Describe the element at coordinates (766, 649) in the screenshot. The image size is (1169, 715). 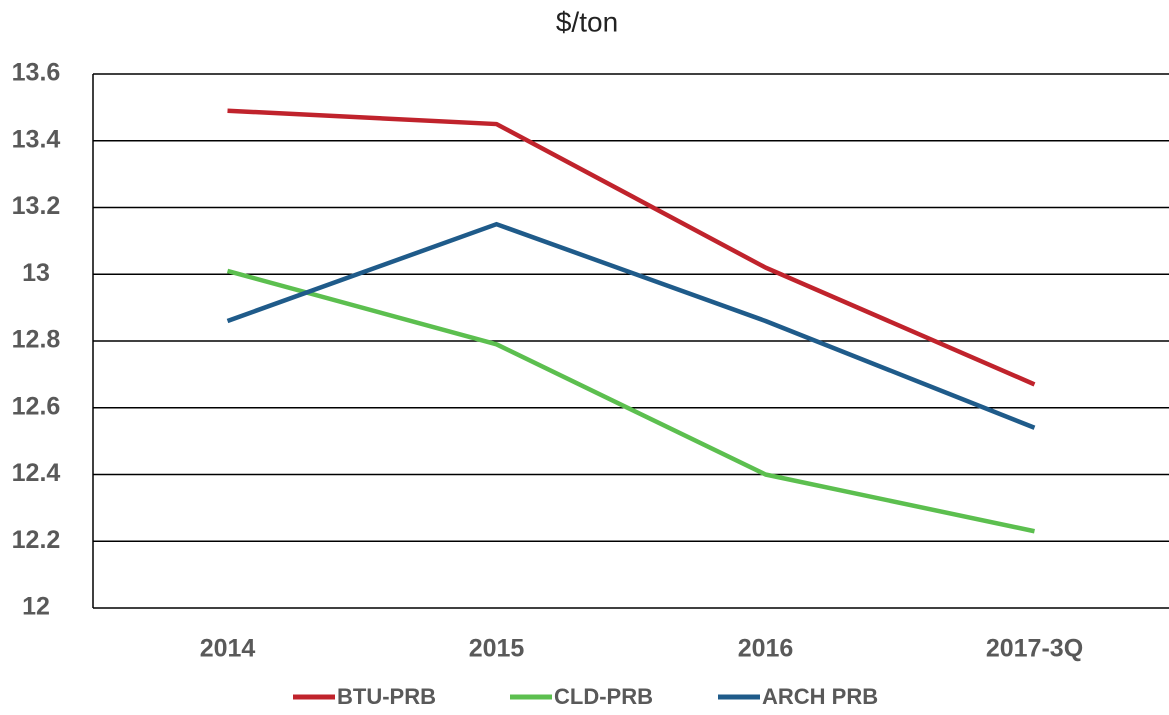
I see `x-tick-label: 2016` at that location.